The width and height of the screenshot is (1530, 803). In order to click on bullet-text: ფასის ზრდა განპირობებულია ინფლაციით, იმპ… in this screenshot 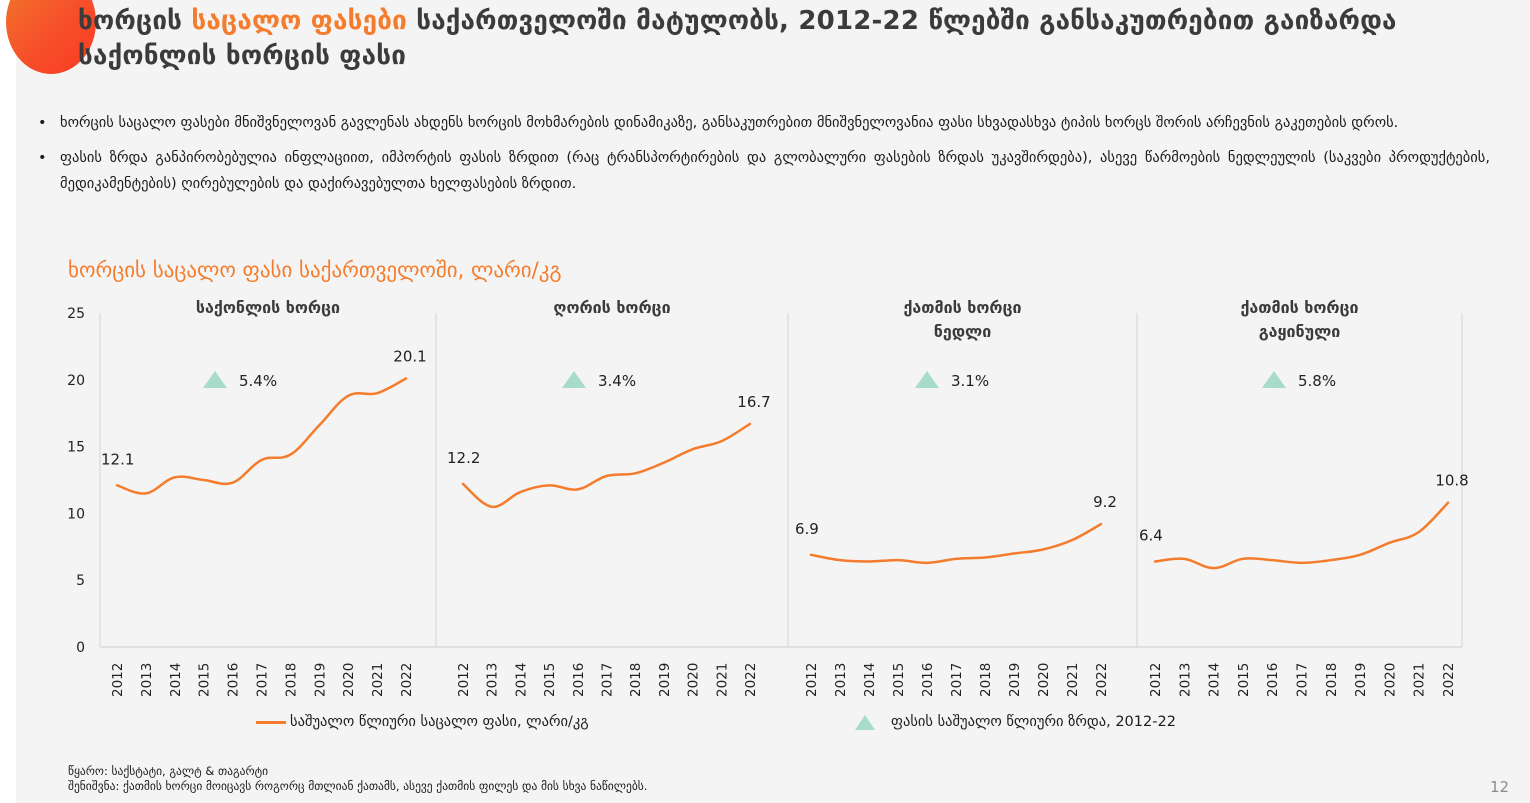, I will do `click(775, 171)`.